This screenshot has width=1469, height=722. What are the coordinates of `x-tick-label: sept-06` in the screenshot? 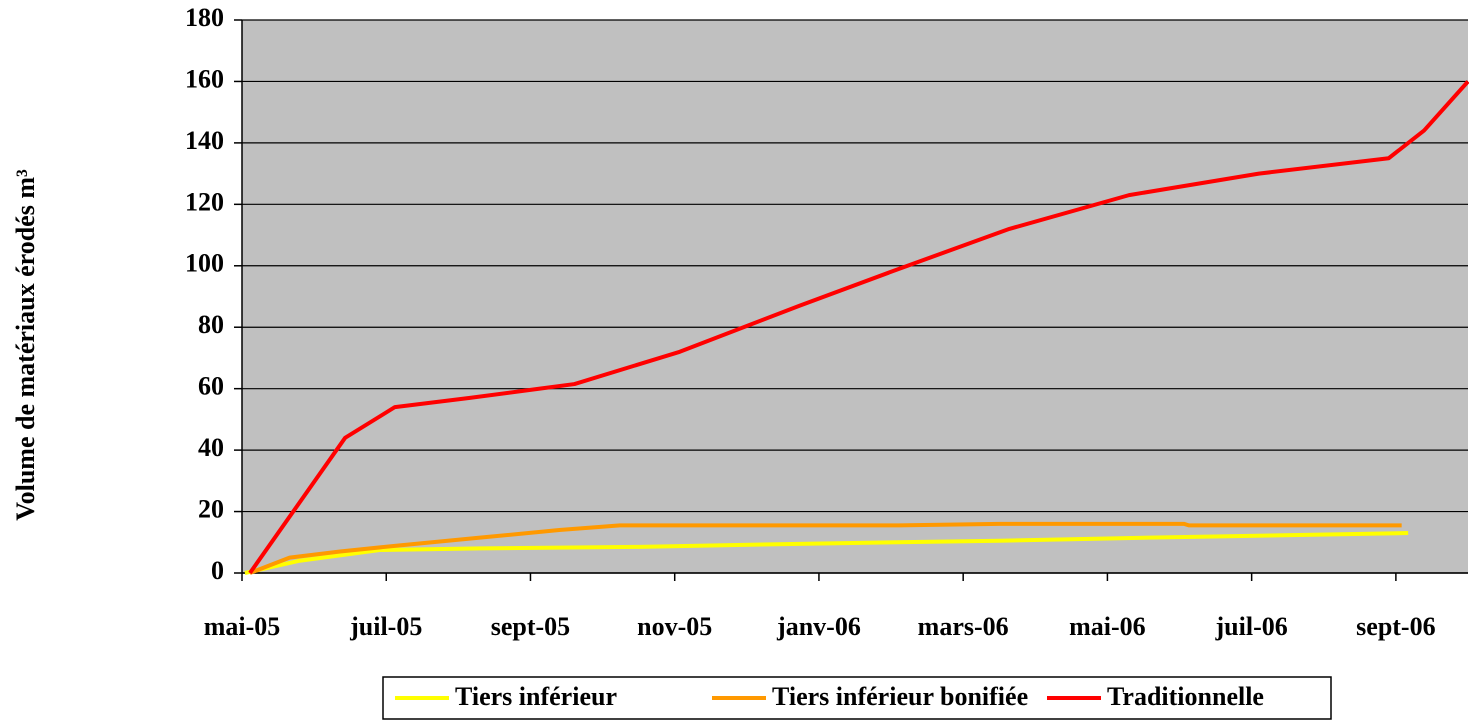 It's located at (1395, 626).